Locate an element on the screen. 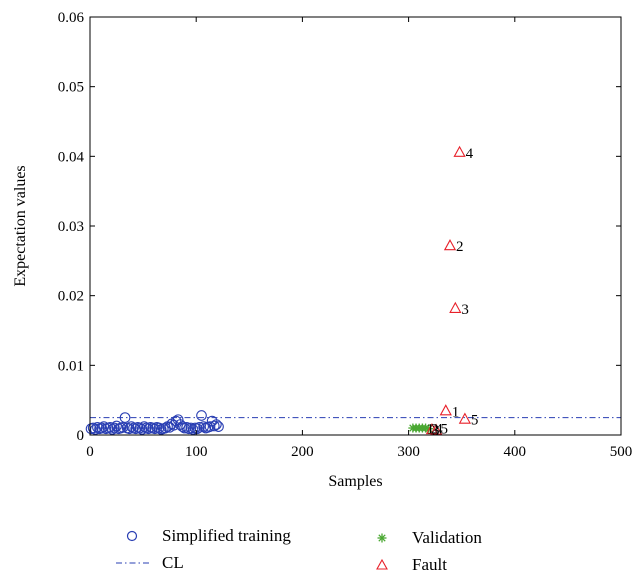 Image resolution: width=636 pixels, height=575 pixels. fault-point-label: 5 is located at coordinates (475, 421).